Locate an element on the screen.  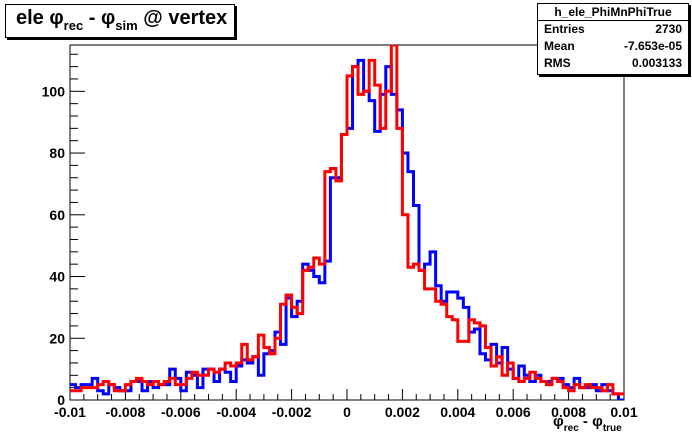
stats-histogram-name: h_ele_PhiMnPhiTrue is located at coordinates (613, 12).